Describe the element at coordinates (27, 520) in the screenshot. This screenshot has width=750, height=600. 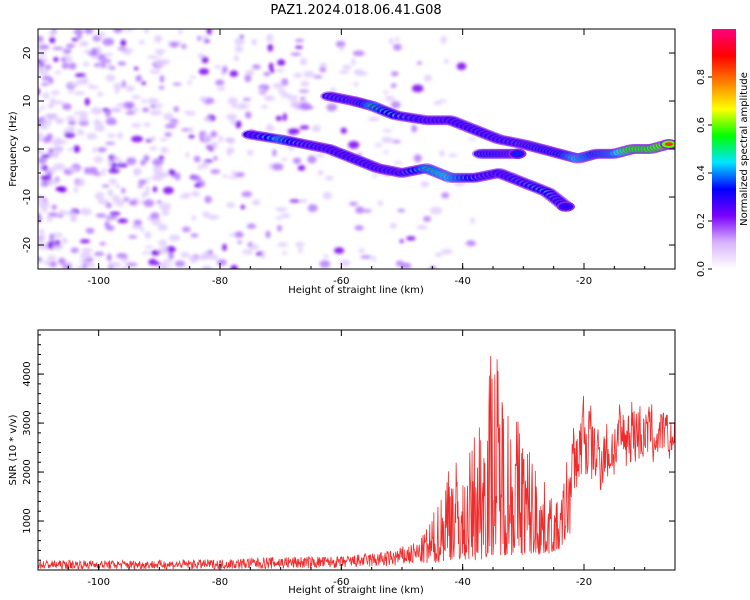
I see `snr-y-tick-label: 1000` at that location.